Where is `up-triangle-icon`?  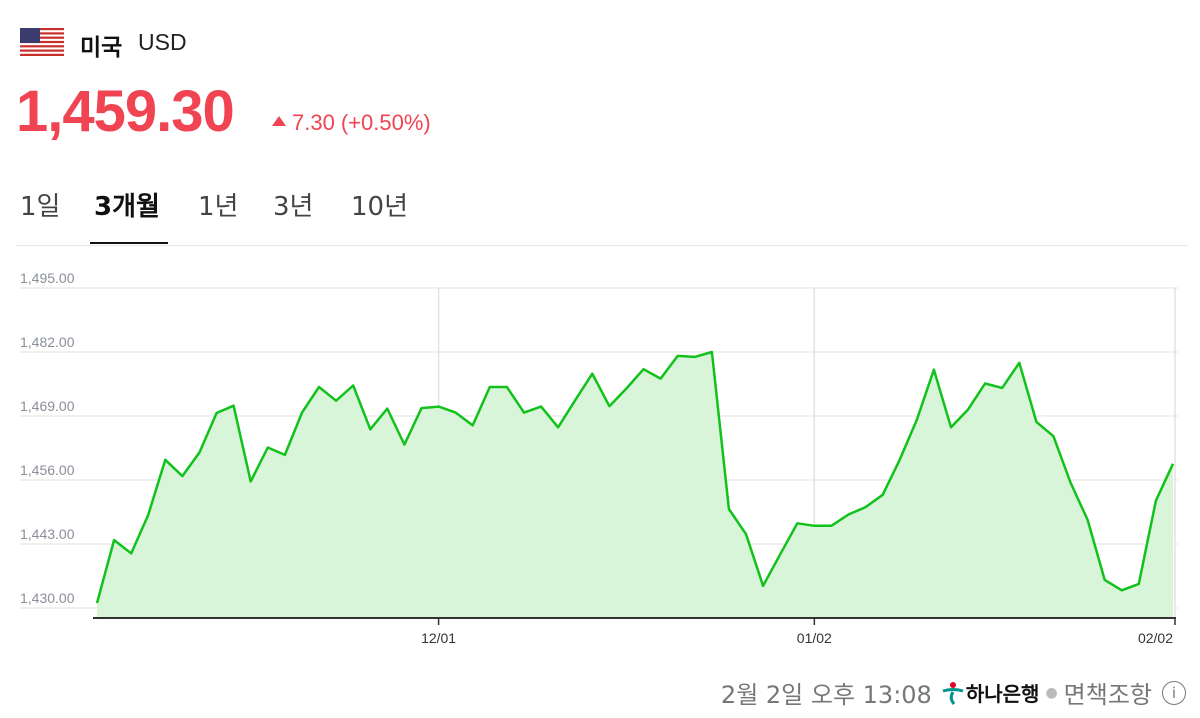
up-triangle-icon is located at coordinates (279, 121).